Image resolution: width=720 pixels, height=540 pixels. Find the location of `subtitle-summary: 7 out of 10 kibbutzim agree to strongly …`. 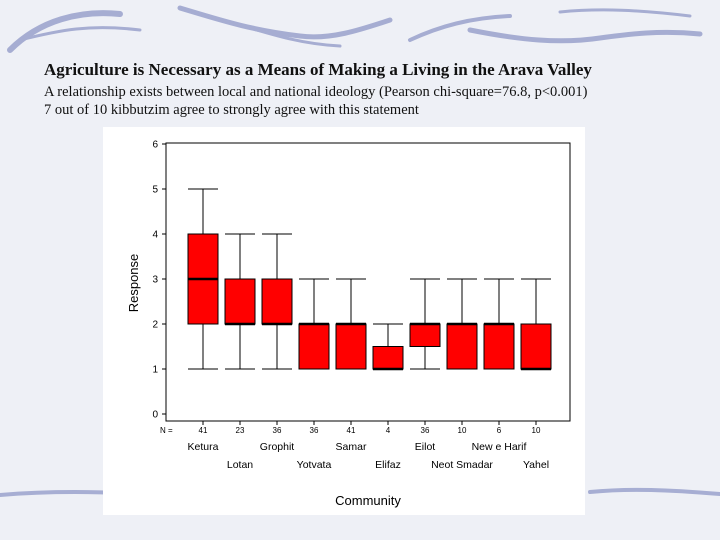

subtitle-summary: 7 out of 10 kibbutzim agree to strongly … is located at coordinates (231, 110).